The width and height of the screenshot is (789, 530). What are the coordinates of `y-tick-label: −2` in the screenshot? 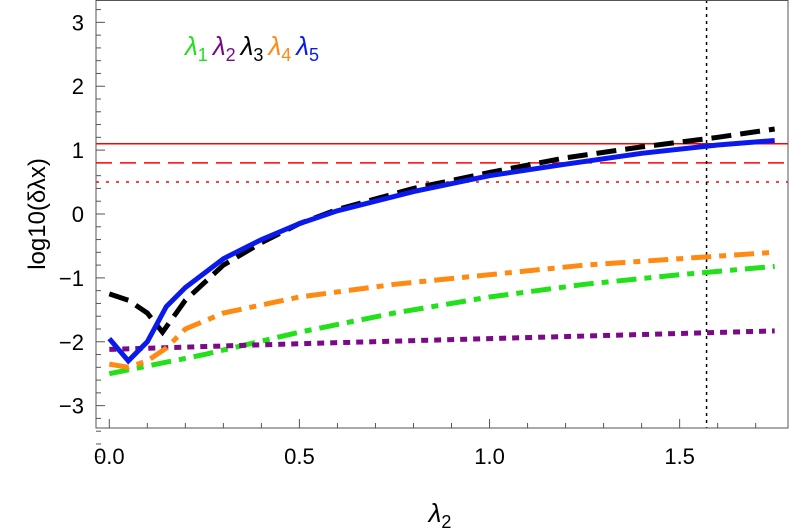 It's located at (71, 342).